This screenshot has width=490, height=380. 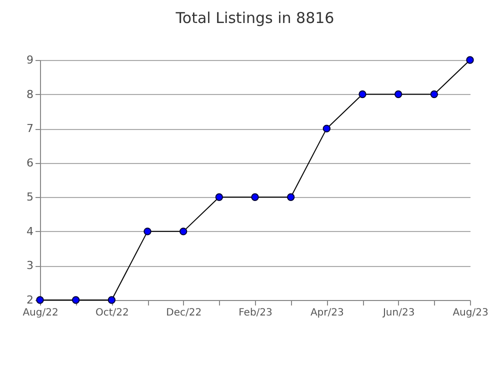 I want to click on x-tick-label: Feb/23, so click(x=255, y=313).